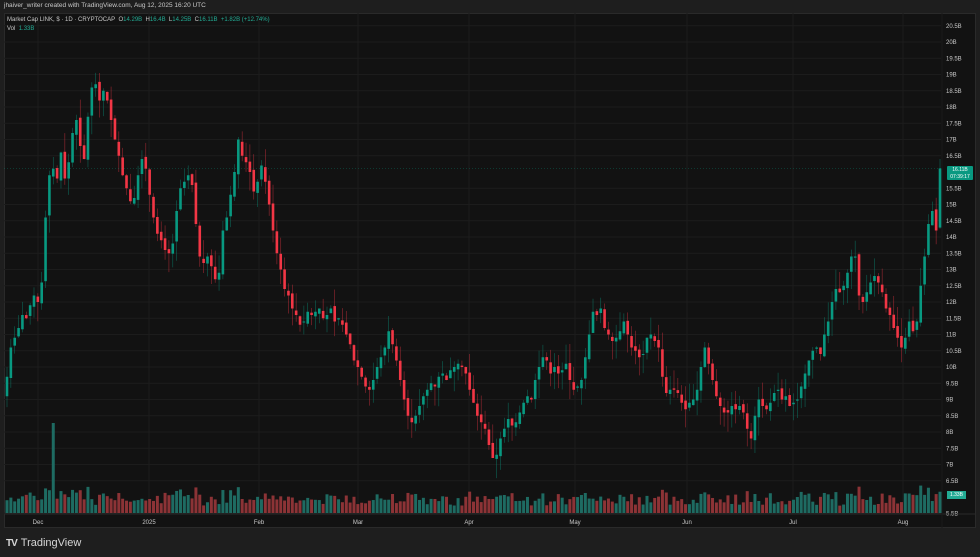 This screenshot has width=980, height=557. I want to click on y-tick-label: 15B, so click(951, 206).